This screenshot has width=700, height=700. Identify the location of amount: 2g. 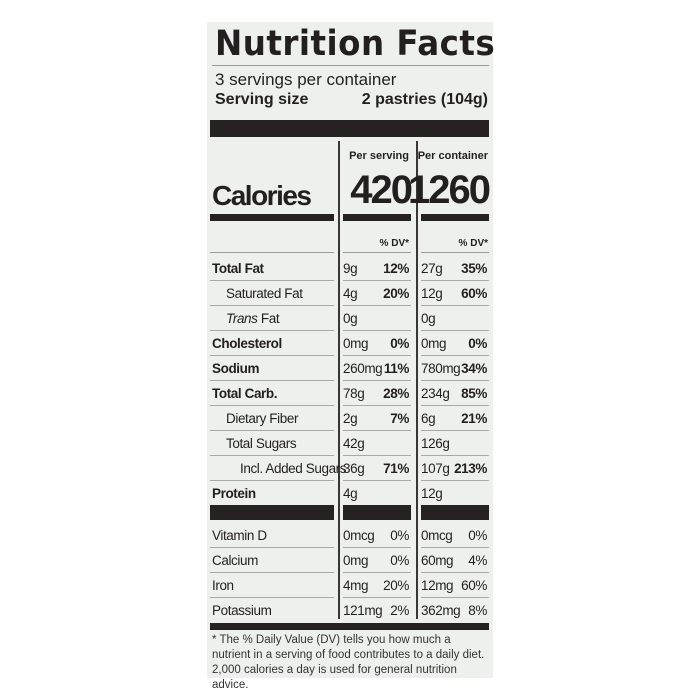
(350, 418).